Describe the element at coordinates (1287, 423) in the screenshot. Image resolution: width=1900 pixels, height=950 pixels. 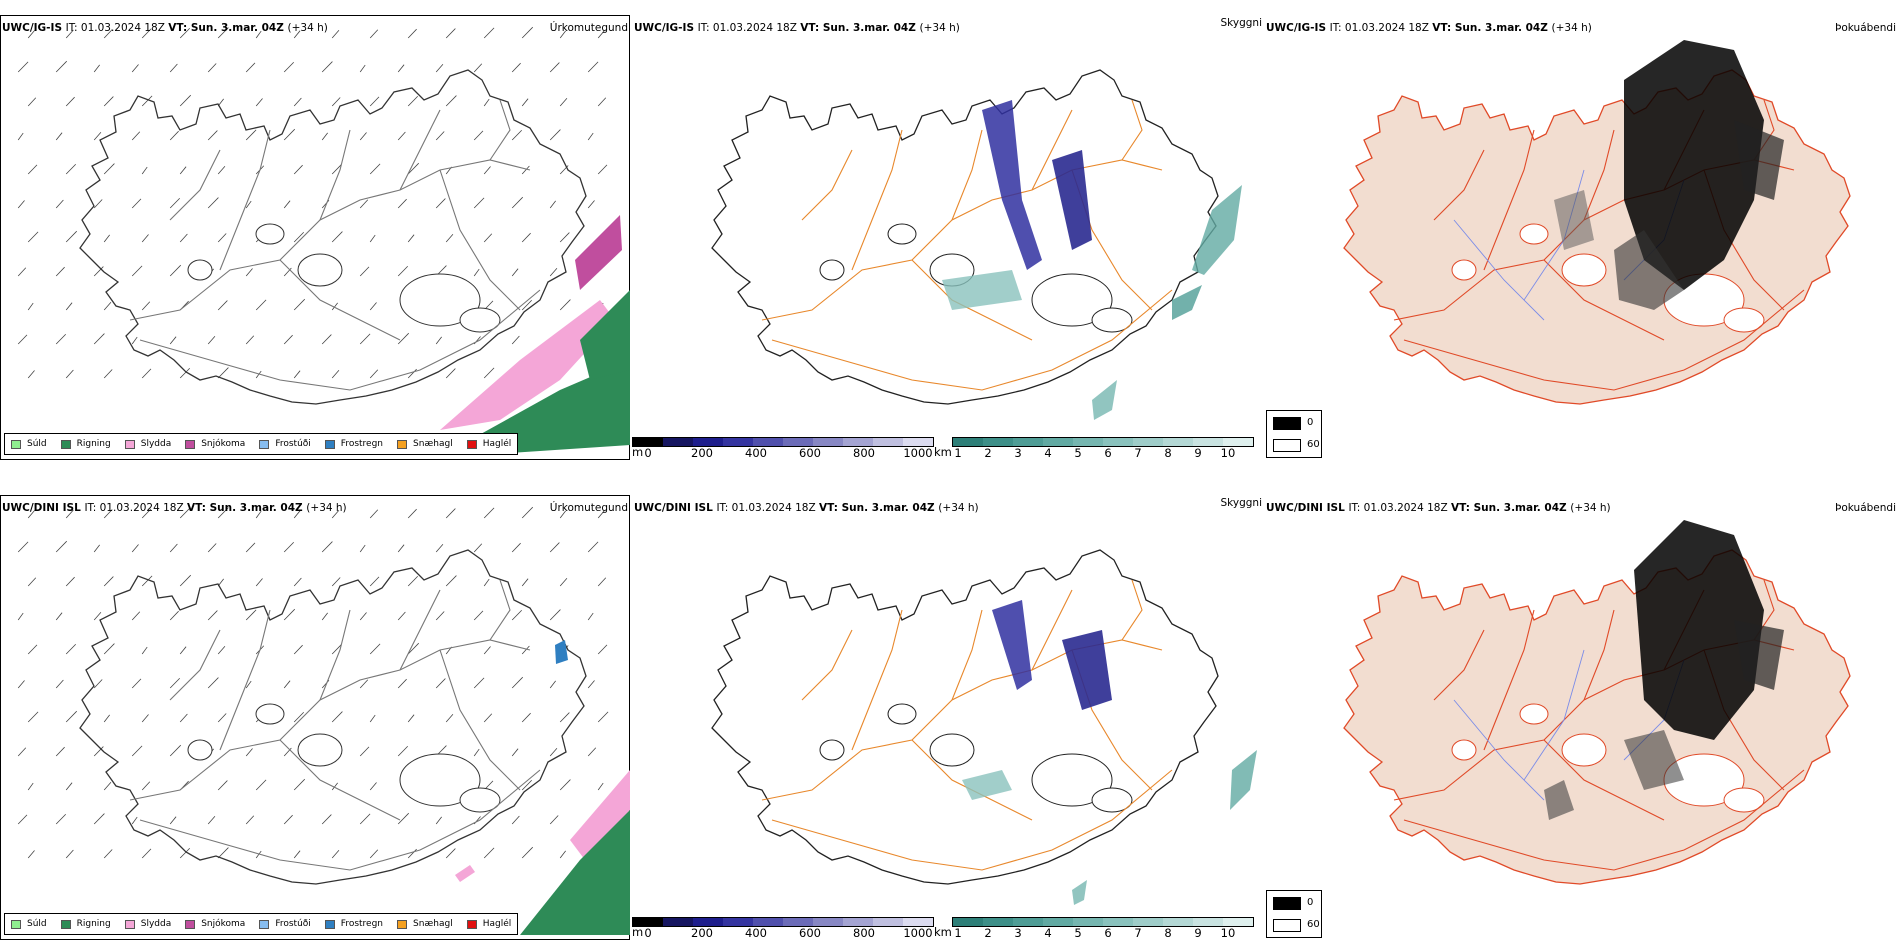
I see `fog-legend-swatch` at that location.